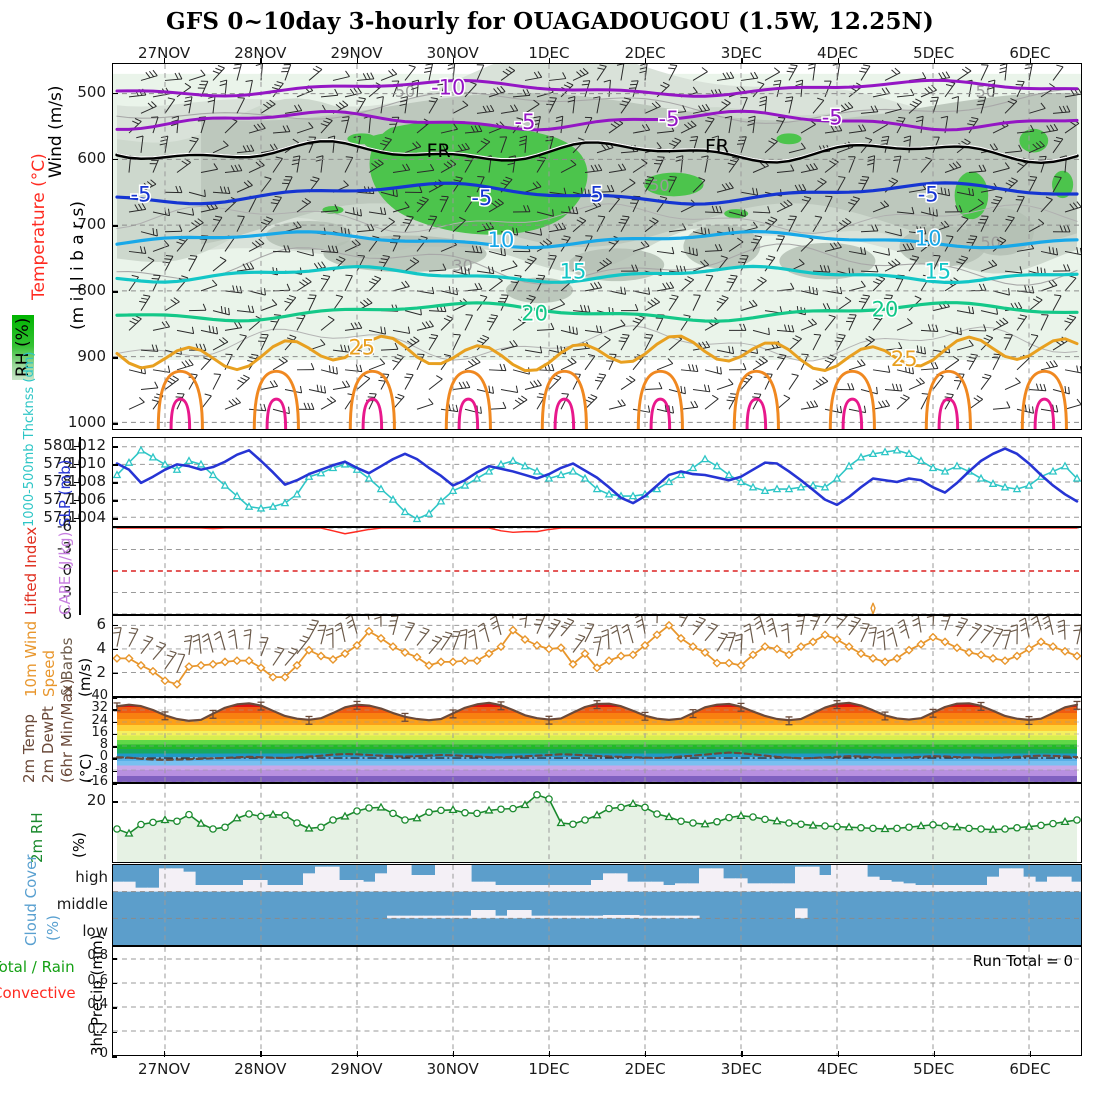 Image resolution: width=1100 pixels, height=1100 pixels. What do you see at coordinates (1030, 53) in the screenshot?
I see `x-axis-tick-label: 6DEC` at bounding box center [1030, 53].